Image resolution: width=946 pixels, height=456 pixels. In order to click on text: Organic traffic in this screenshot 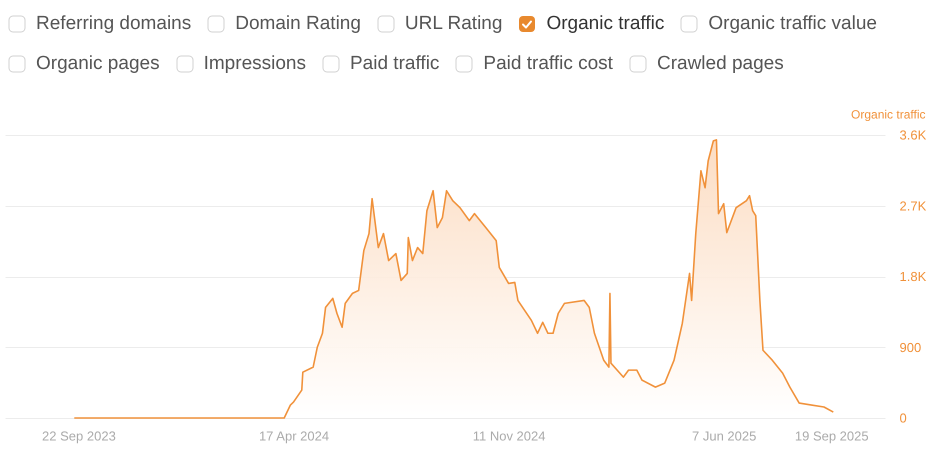, I will do `click(605, 24)`.